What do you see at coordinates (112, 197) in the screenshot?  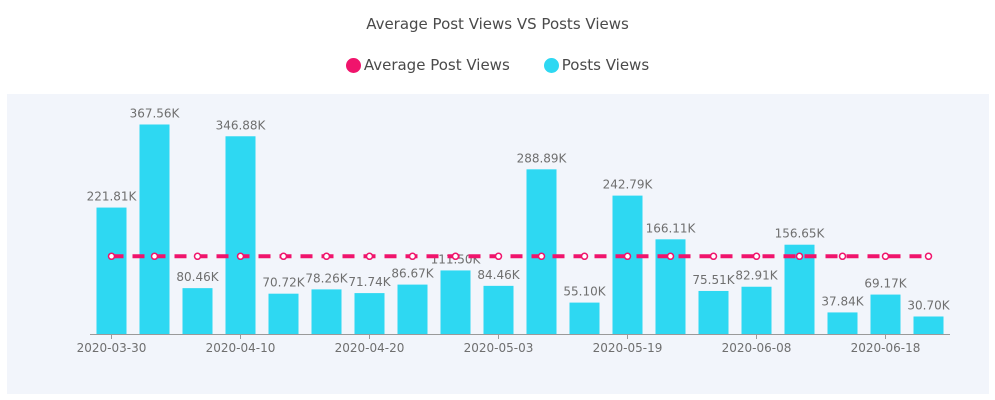 I see `bar-value-label: 221.81K` at bounding box center [112, 197].